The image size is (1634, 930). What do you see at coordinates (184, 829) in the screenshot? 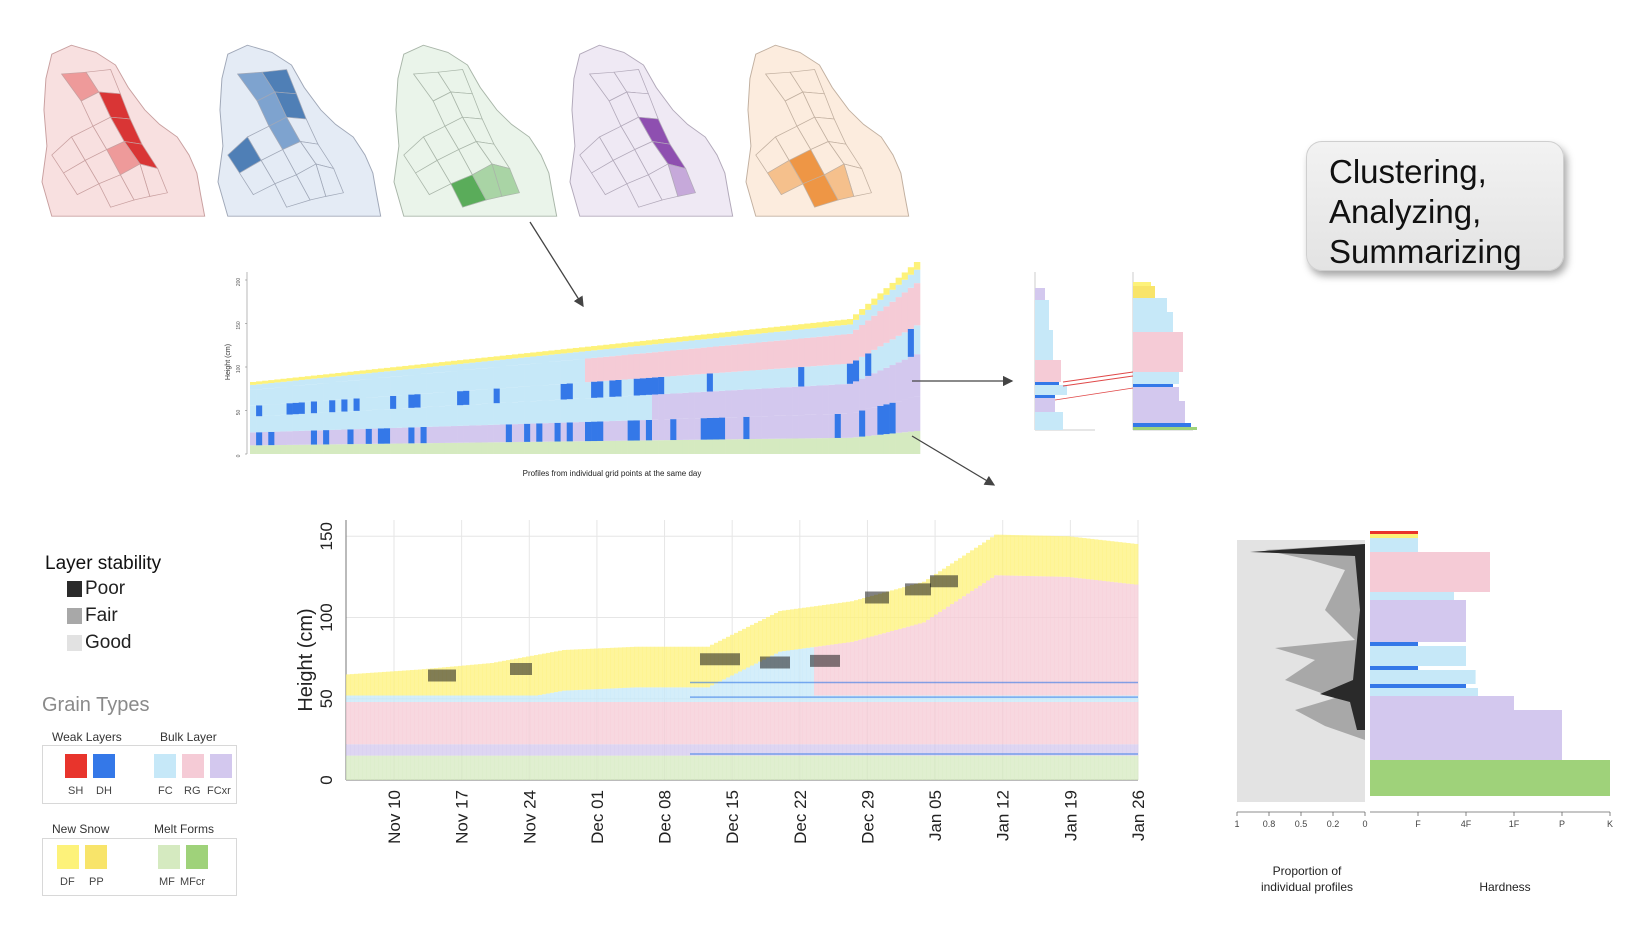
I see `melt-forms-title: Melt Forms` at bounding box center [184, 829].